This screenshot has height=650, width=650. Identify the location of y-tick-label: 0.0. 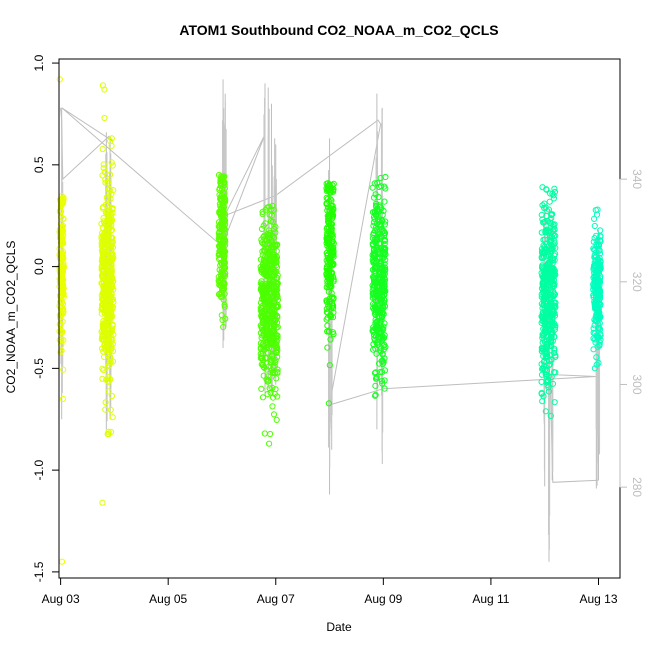
(39, 266).